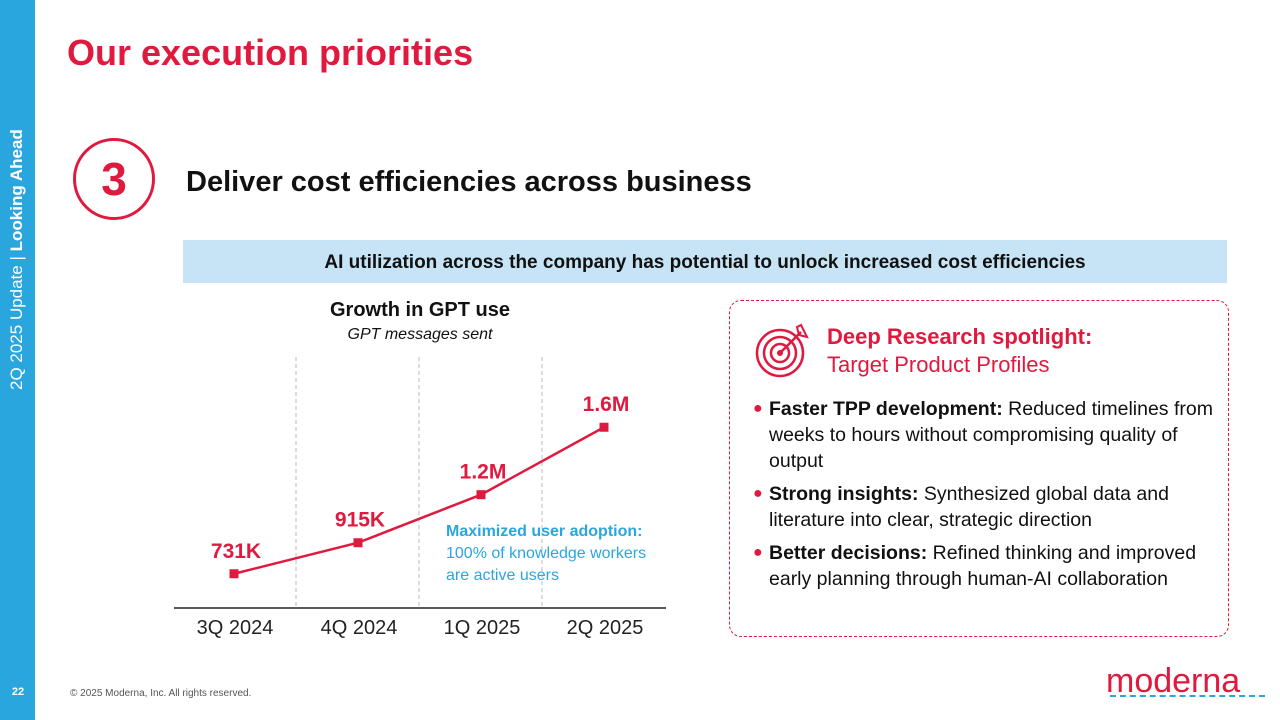 The image size is (1280, 720). I want to click on adoption-line-2: are active users, so click(502, 575).